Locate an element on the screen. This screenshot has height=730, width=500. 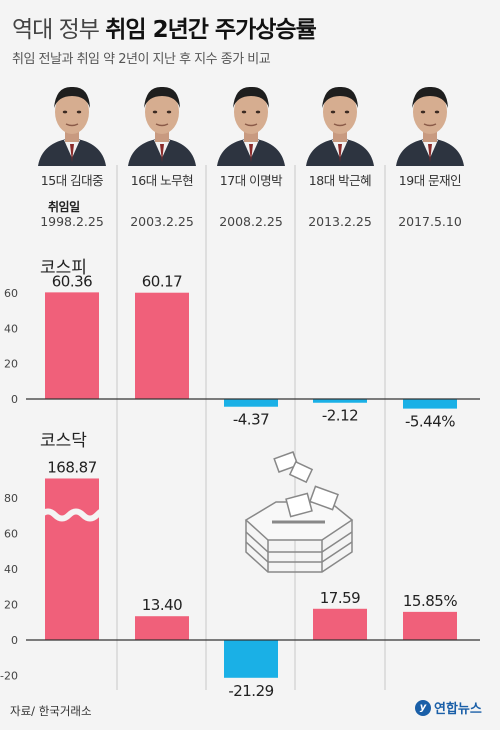
president-name: 17대 이명박 is located at coordinates (251, 180).